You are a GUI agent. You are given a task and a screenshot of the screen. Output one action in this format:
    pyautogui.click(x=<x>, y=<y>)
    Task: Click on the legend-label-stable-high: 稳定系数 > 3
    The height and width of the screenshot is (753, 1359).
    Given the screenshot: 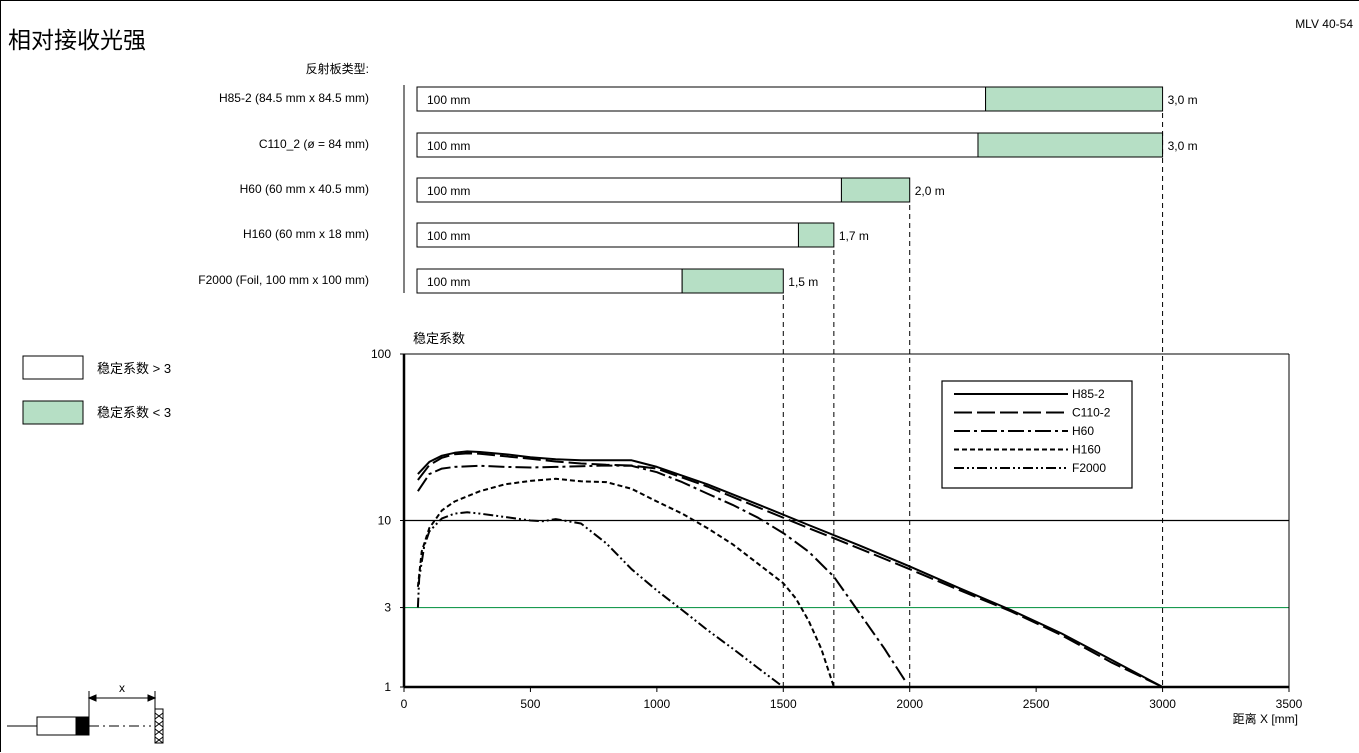 What is the action you would take?
    pyautogui.click(x=134, y=368)
    